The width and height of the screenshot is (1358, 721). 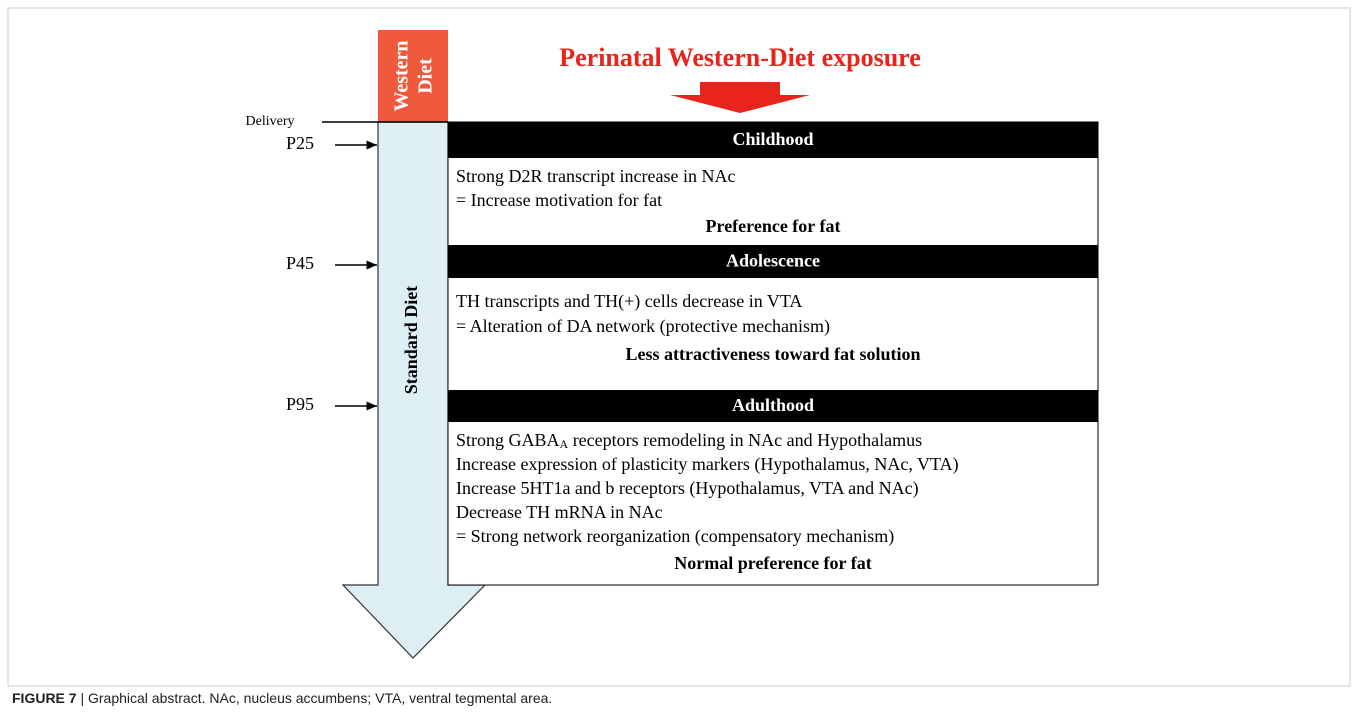 I want to click on western-label: Western, so click(x=402, y=75).